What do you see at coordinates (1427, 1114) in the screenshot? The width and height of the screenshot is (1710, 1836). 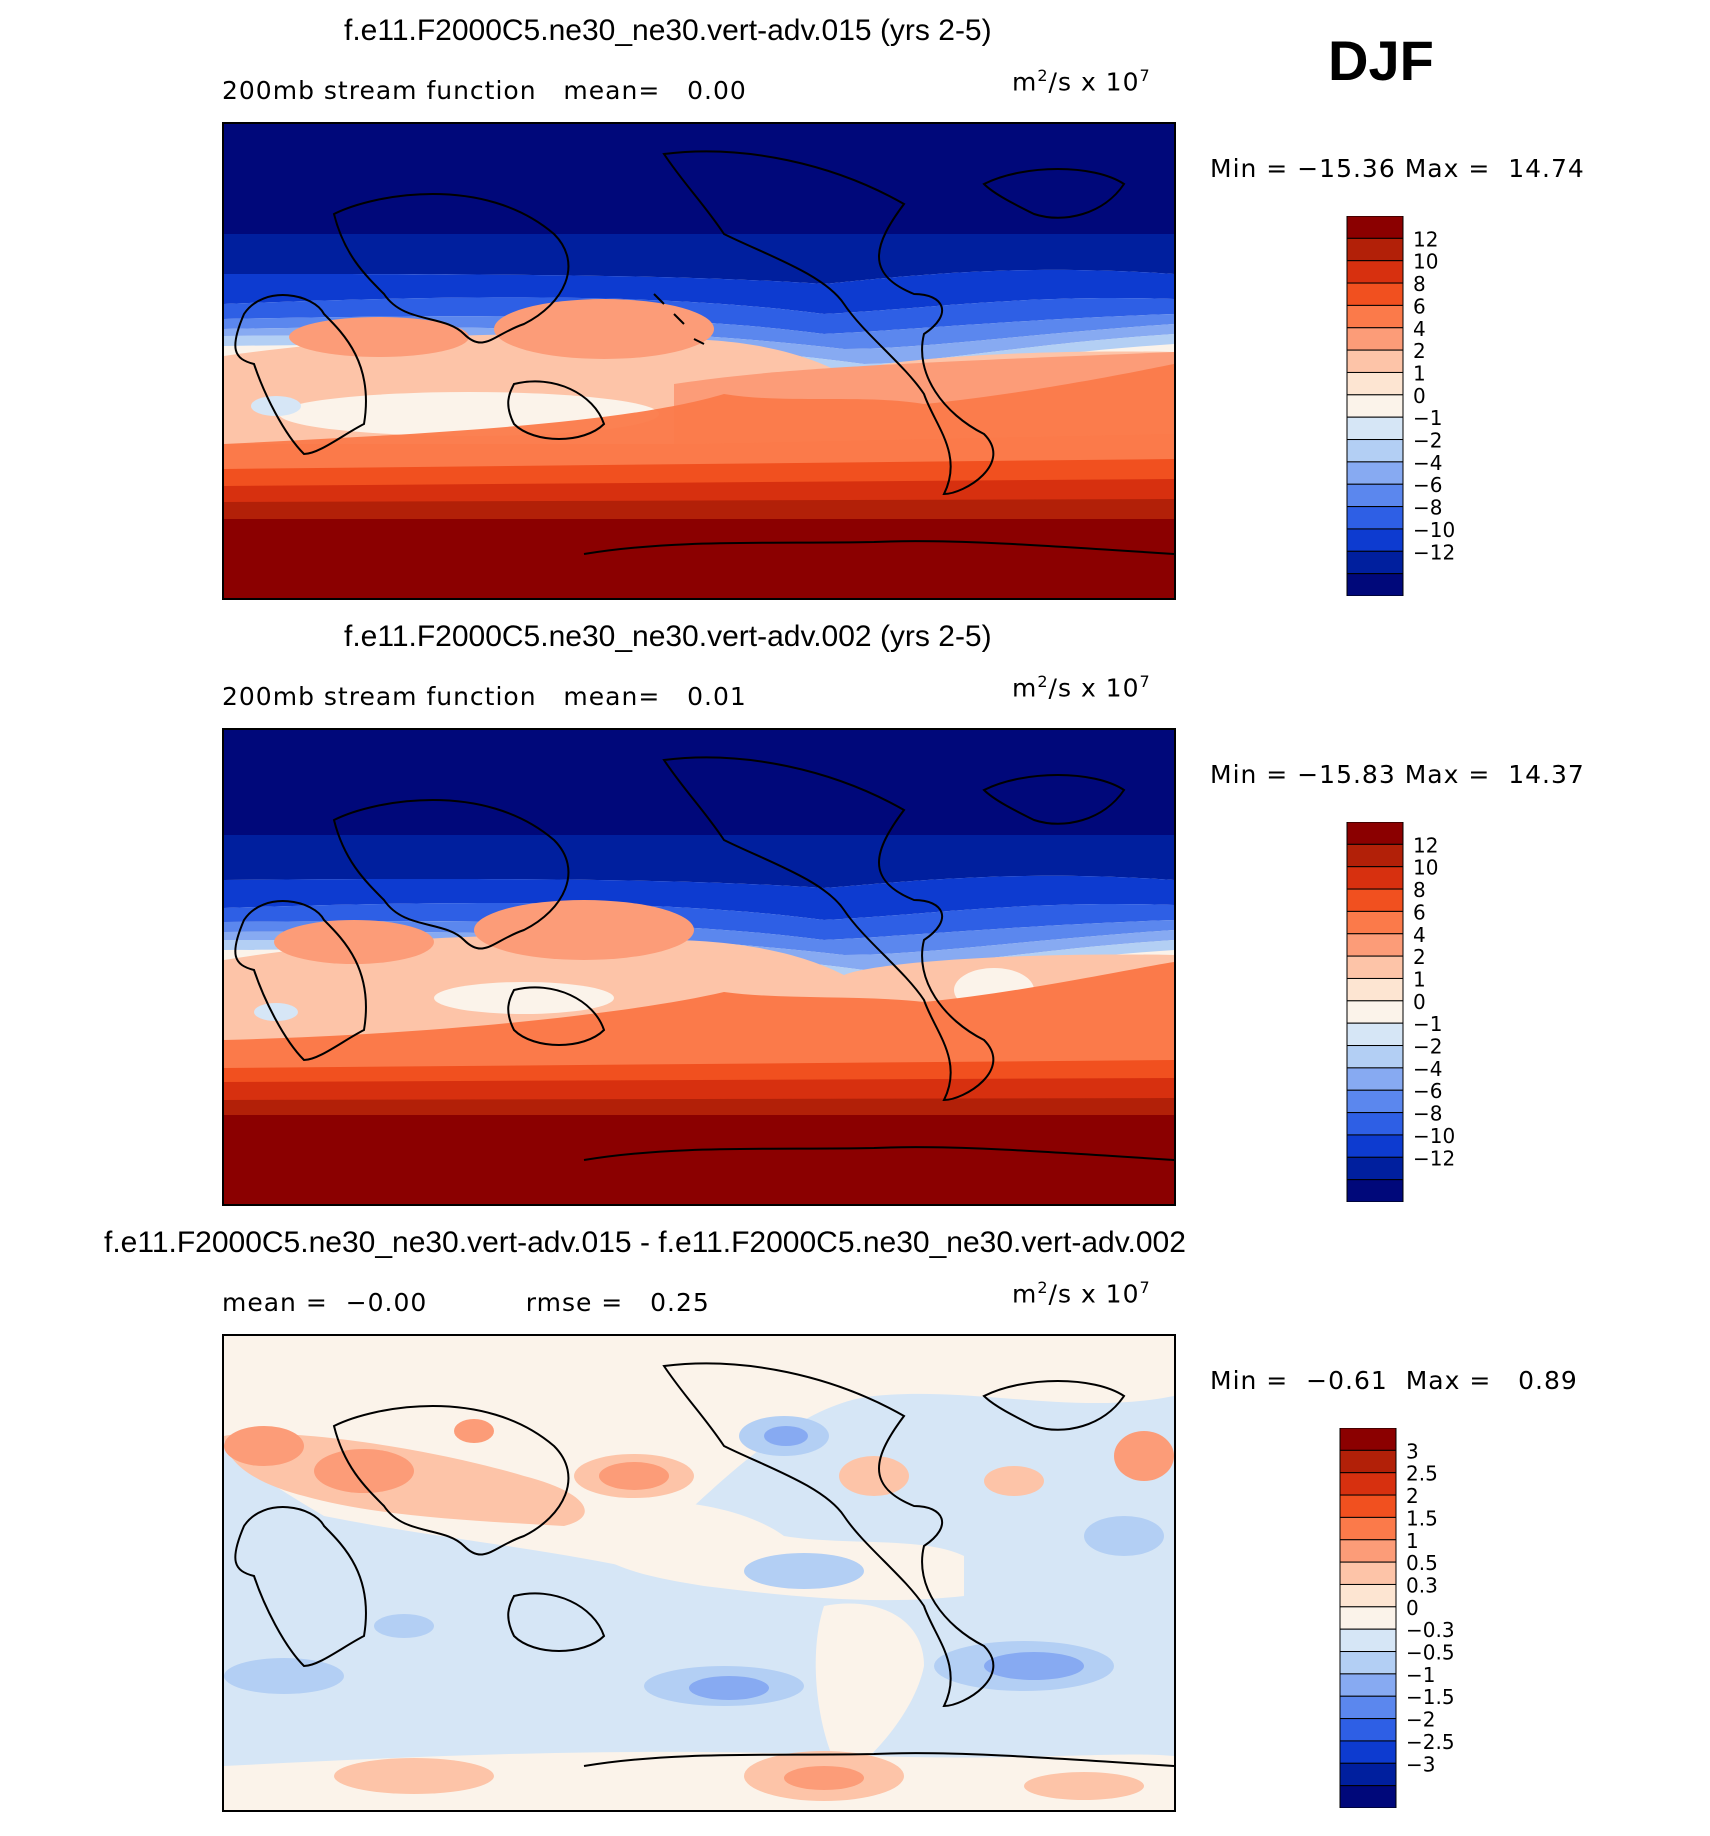 I see `colorbar-label: −8` at bounding box center [1427, 1114].